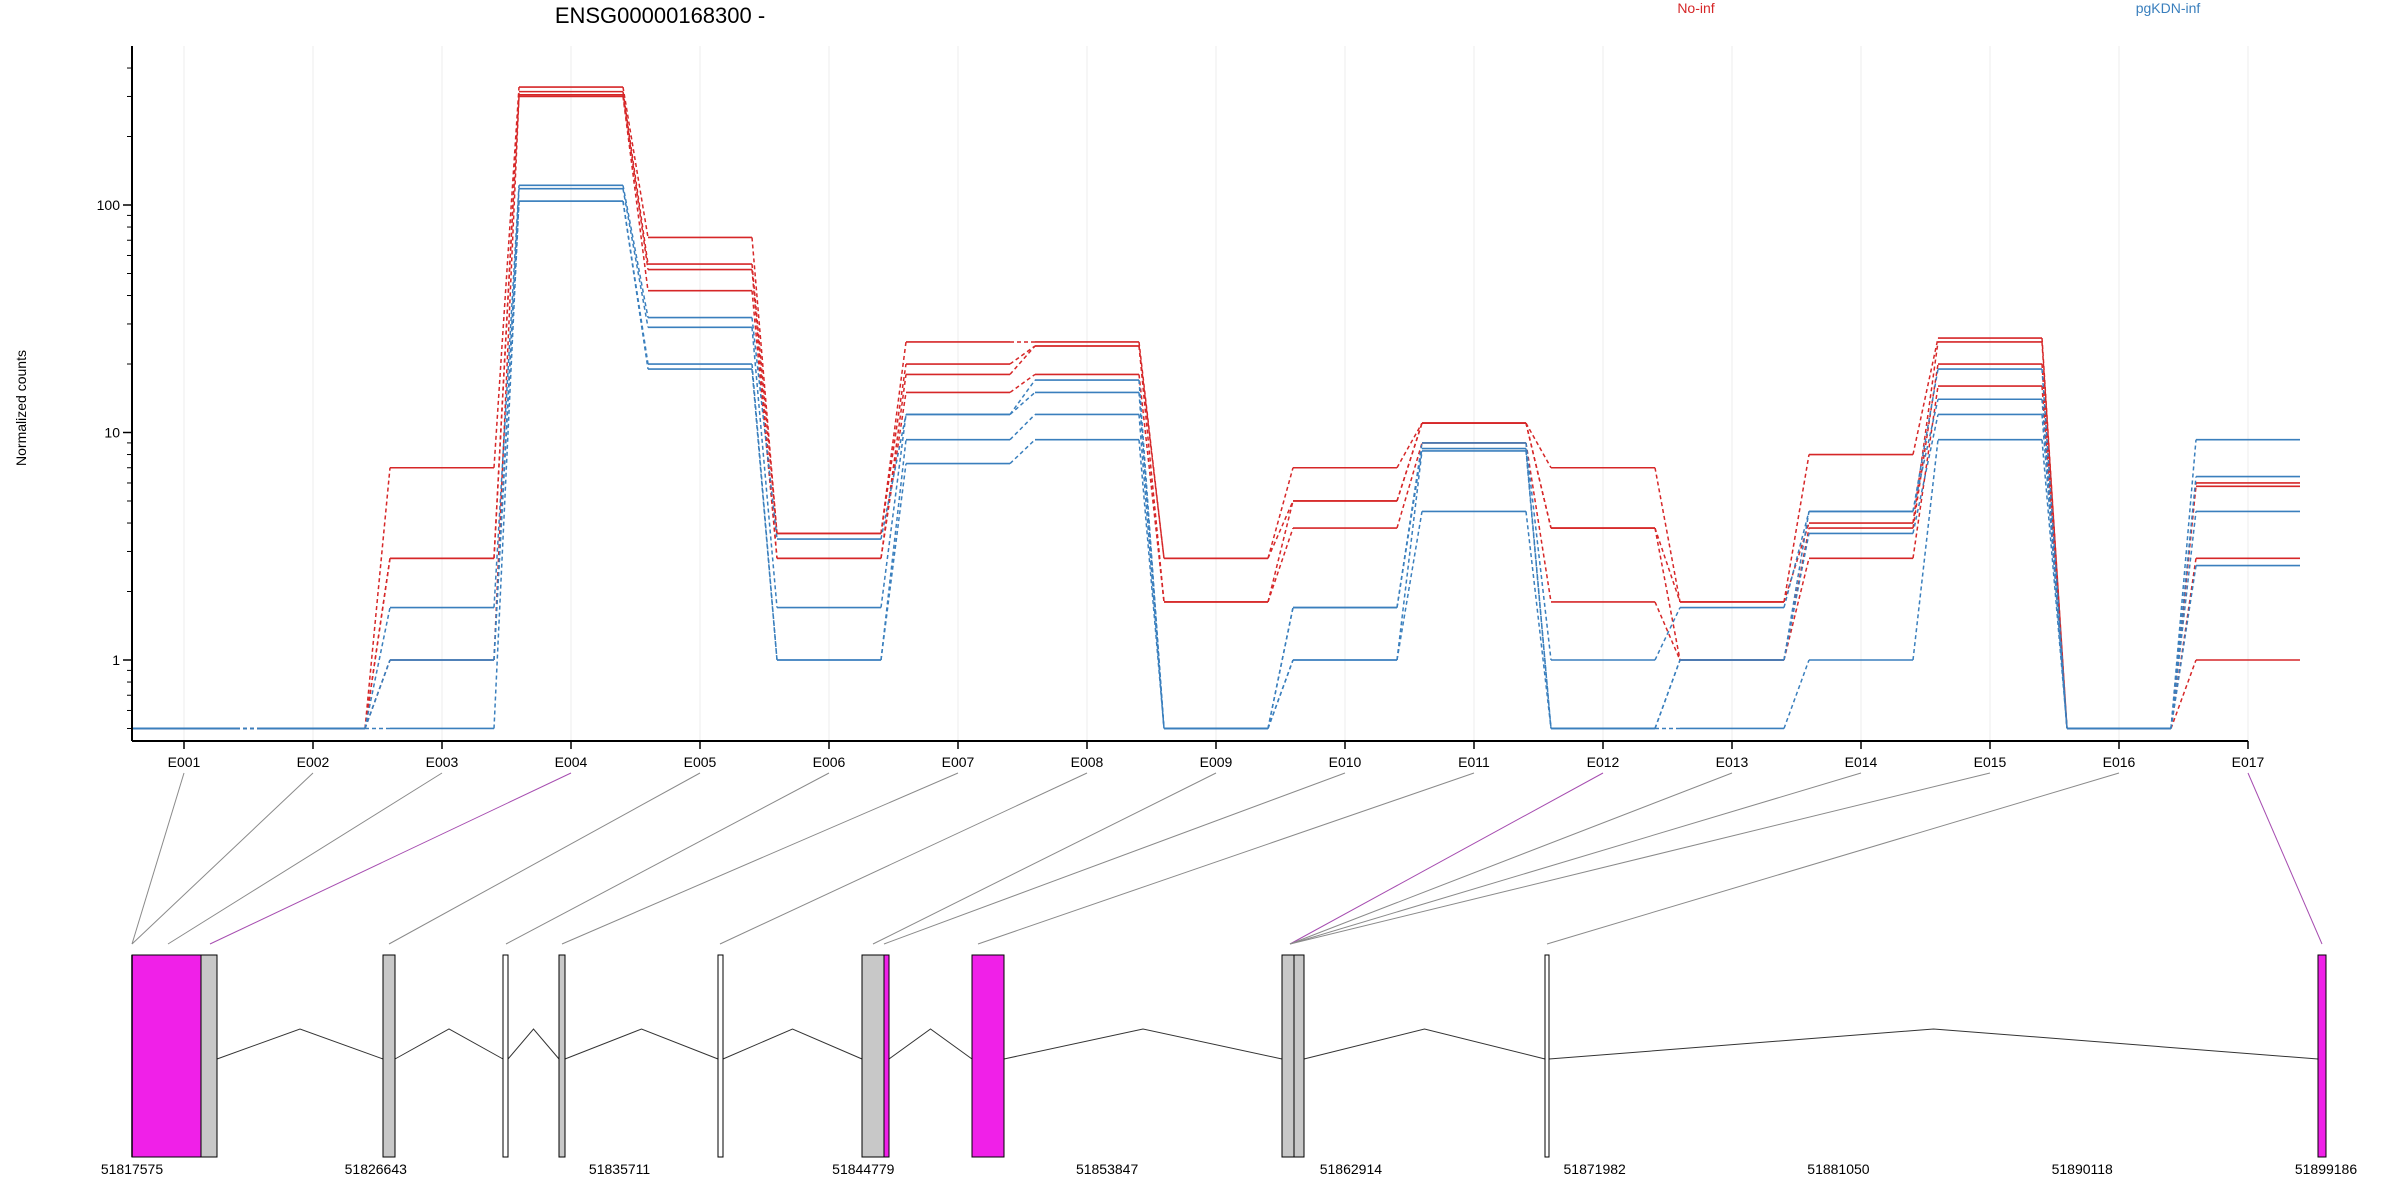 The image size is (2400, 1200). Describe the element at coordinates (1474, 762) in the screenshot. I see `x-tick-label-e011: E011` at that location.